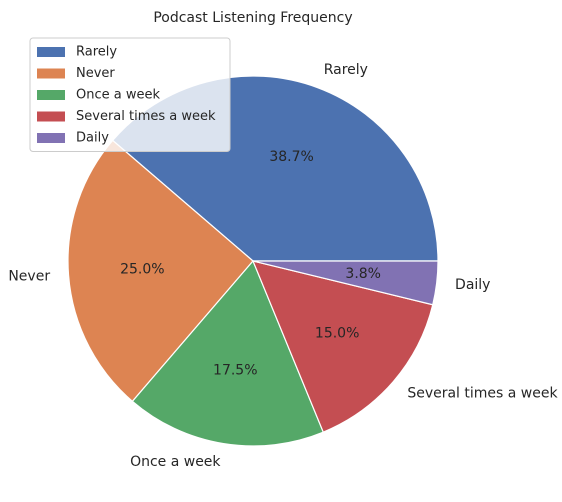  I want to click on category-label-several-times-a-week: Several times a week, so click(482, 394).